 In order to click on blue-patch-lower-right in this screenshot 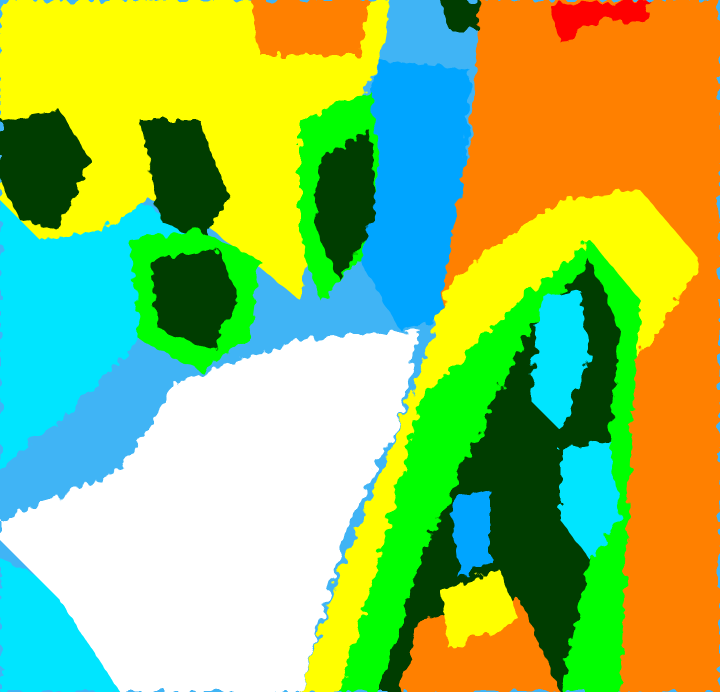, I will do `click(470, 535)`.